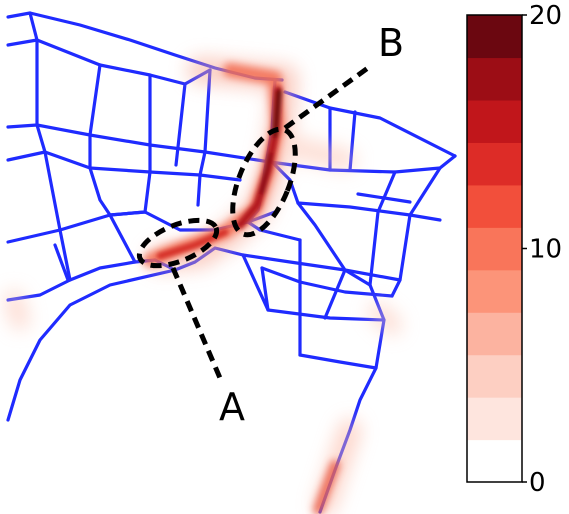 The image size is (569, 514). Describe the element at coordinates (537, 483) in the screenshot. I see `colorbar-tick-label: 0` at that location.